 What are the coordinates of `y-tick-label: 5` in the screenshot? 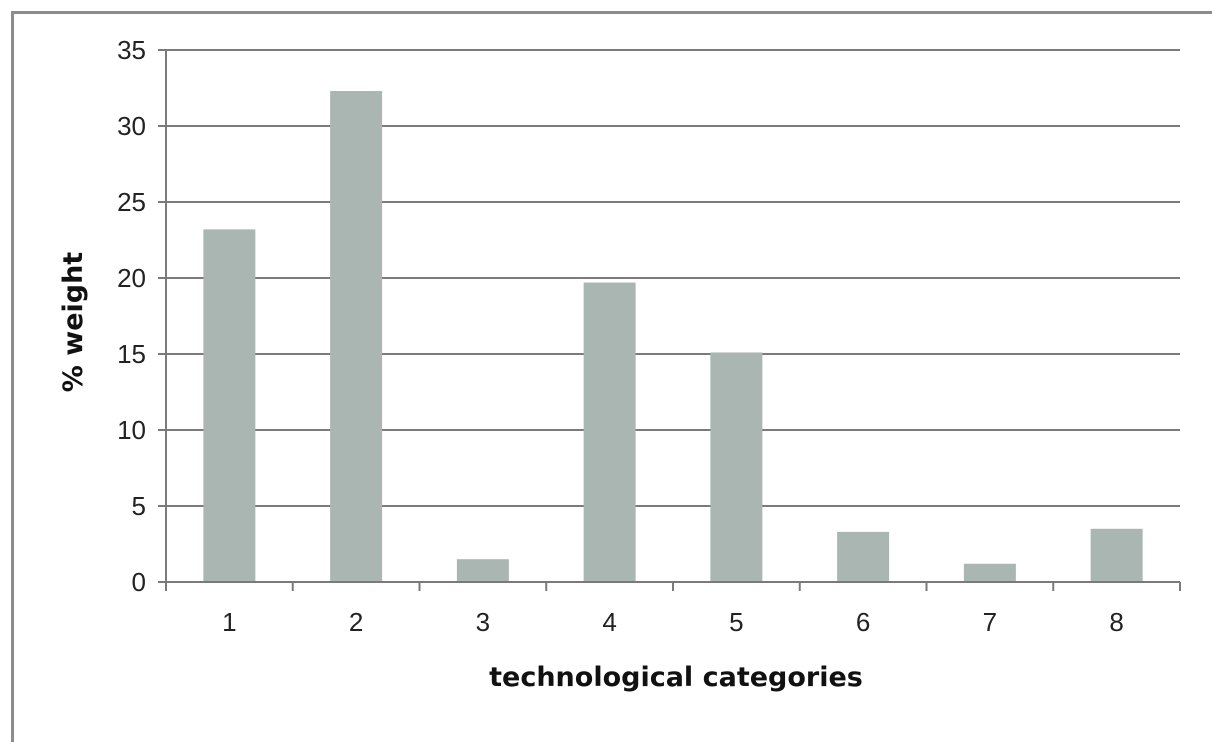 It's located at (139, 506).